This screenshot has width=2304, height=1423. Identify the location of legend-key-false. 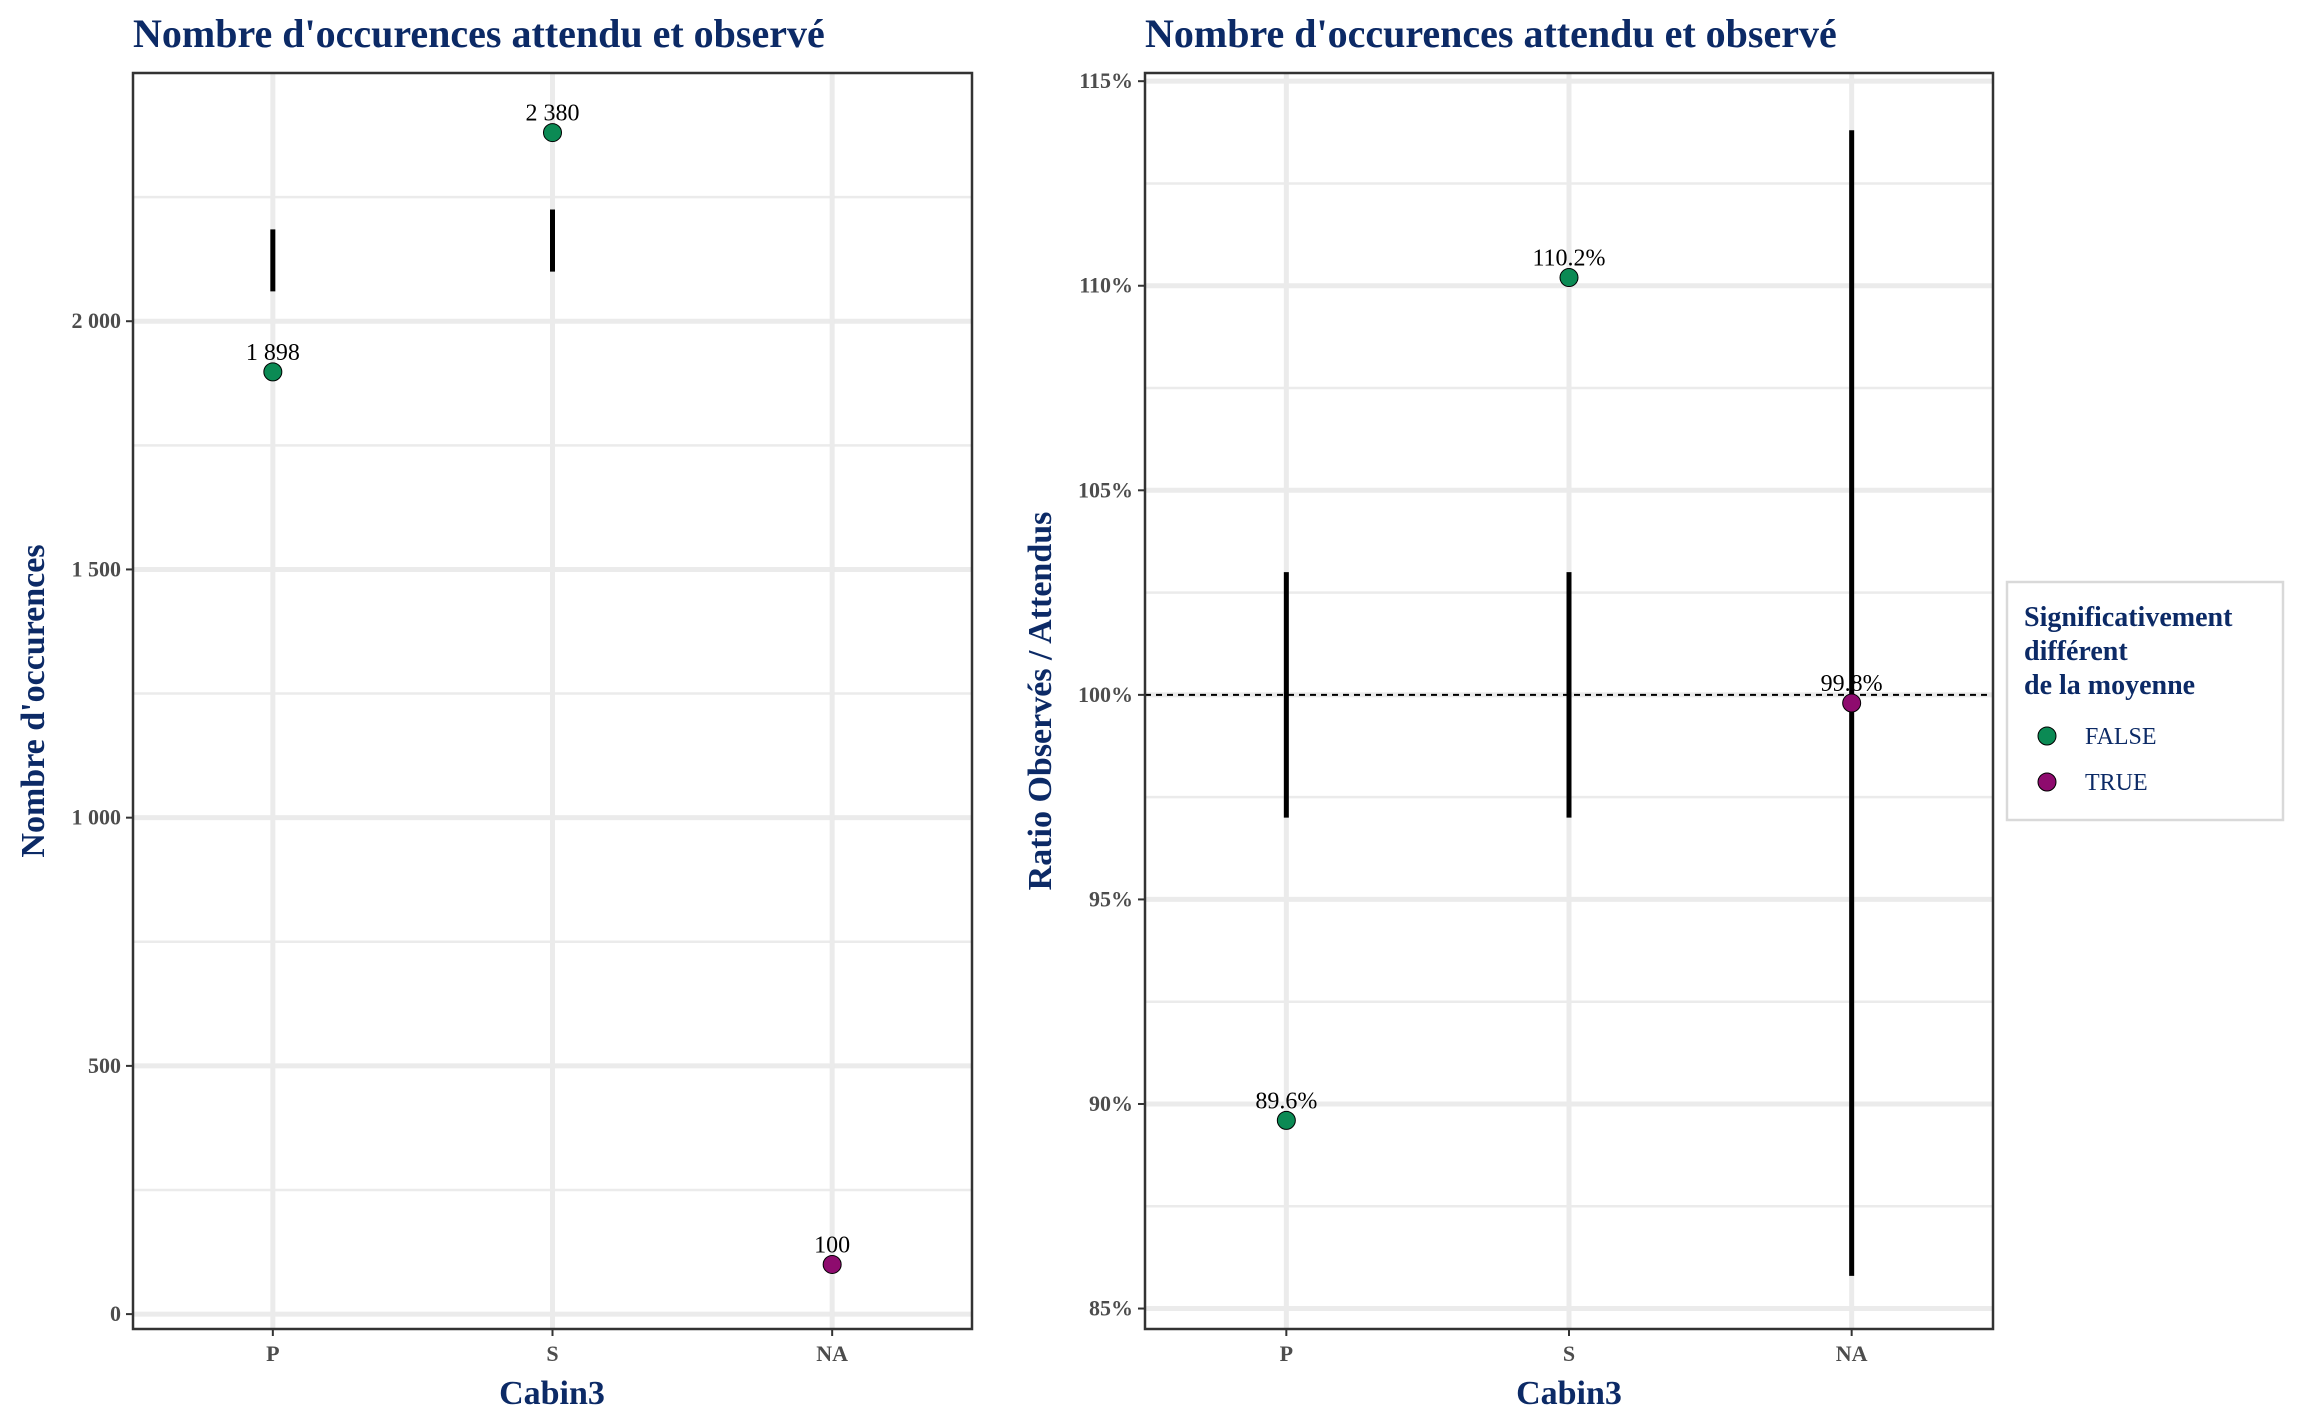
(2047, 736).